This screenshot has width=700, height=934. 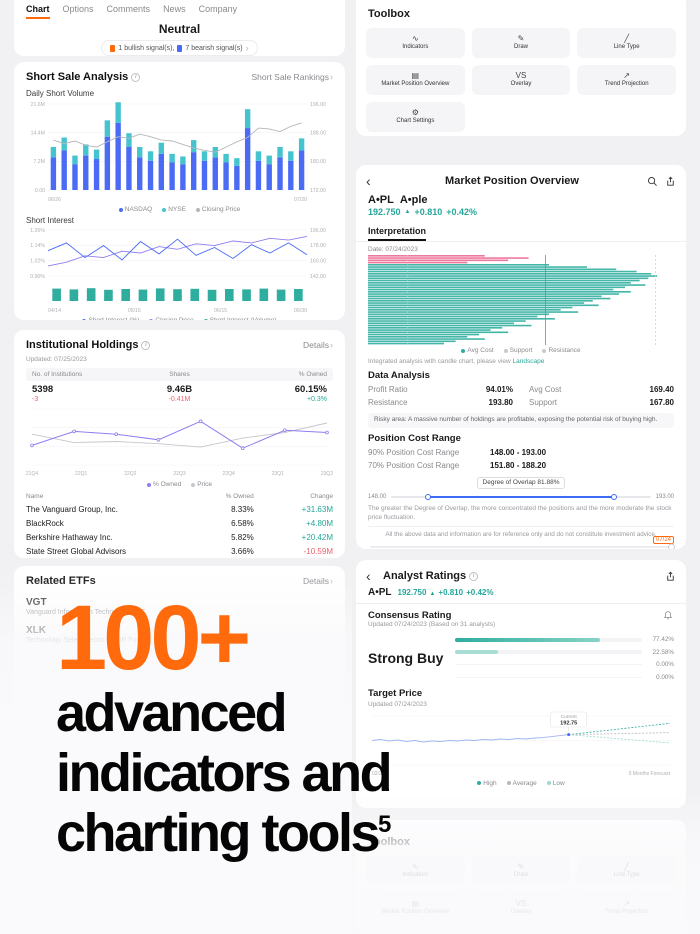 I want to click on holdings-row: BlackRock 6.58% +4.80M, so click(x=179, y=523).